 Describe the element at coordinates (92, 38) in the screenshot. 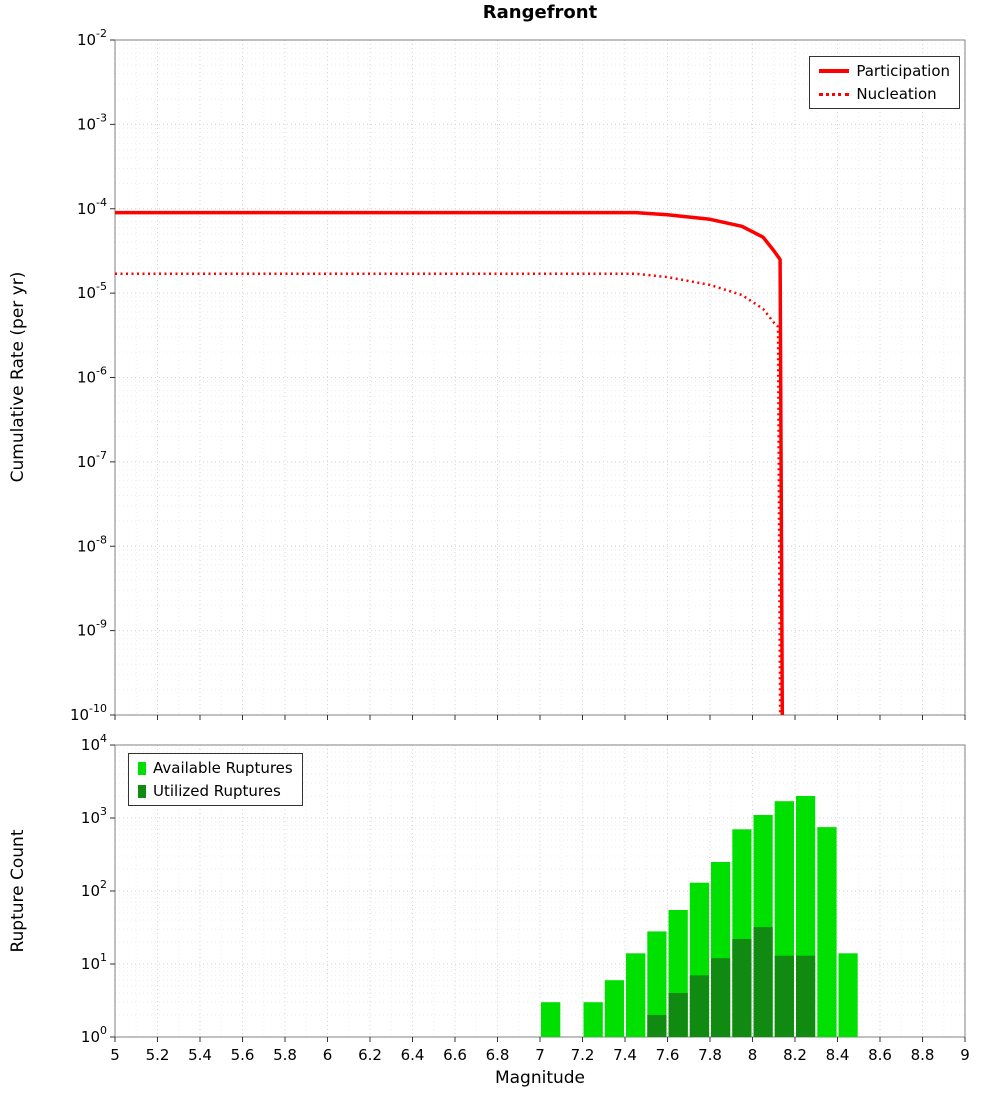

I see `svg-text: 10⁻²` at that location.